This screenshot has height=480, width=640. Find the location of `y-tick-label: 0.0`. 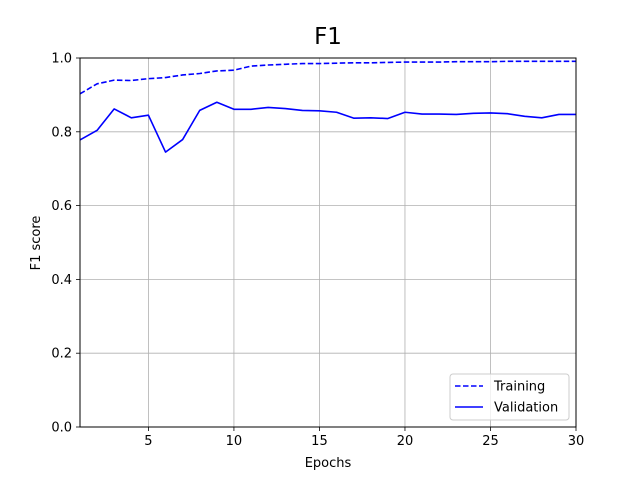

y-tick-label: 0.0 is located at coordinates (61, 428).